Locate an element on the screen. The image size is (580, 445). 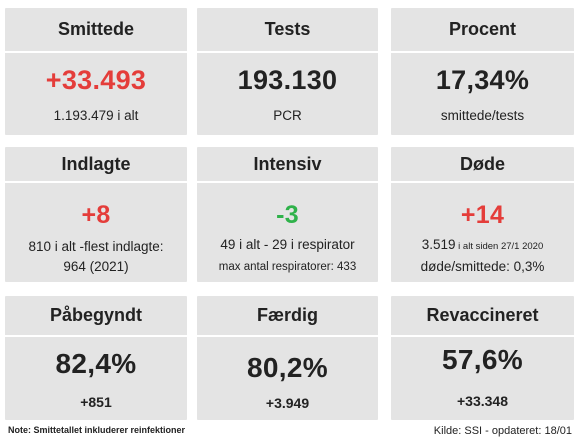
card-procent: Procent 17,34% smittede/tests is located at coordinates (482, 71).